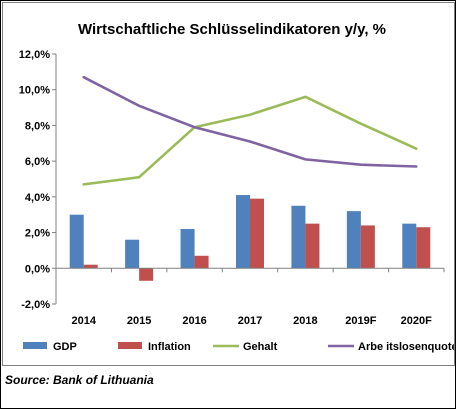 Image resolution: width=458 pixels, height=411 pixels. I want to click on y-tick-label: 12,0%, so click(34, 55).